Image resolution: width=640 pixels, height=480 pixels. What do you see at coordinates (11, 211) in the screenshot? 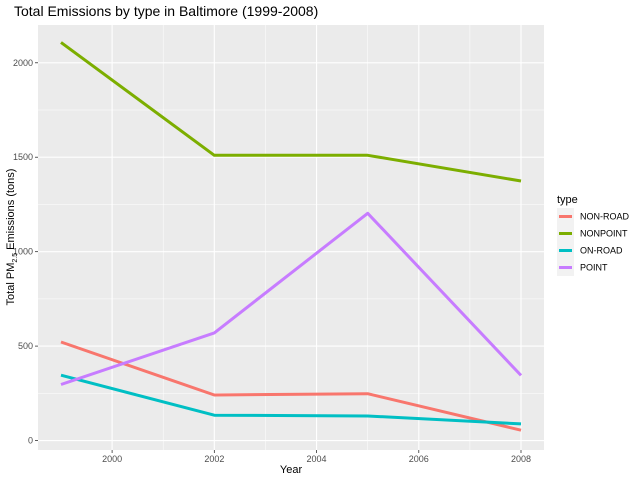
I see `y-axis-title-suffix: Emissions (tons)` at bounding box center [11, 211].